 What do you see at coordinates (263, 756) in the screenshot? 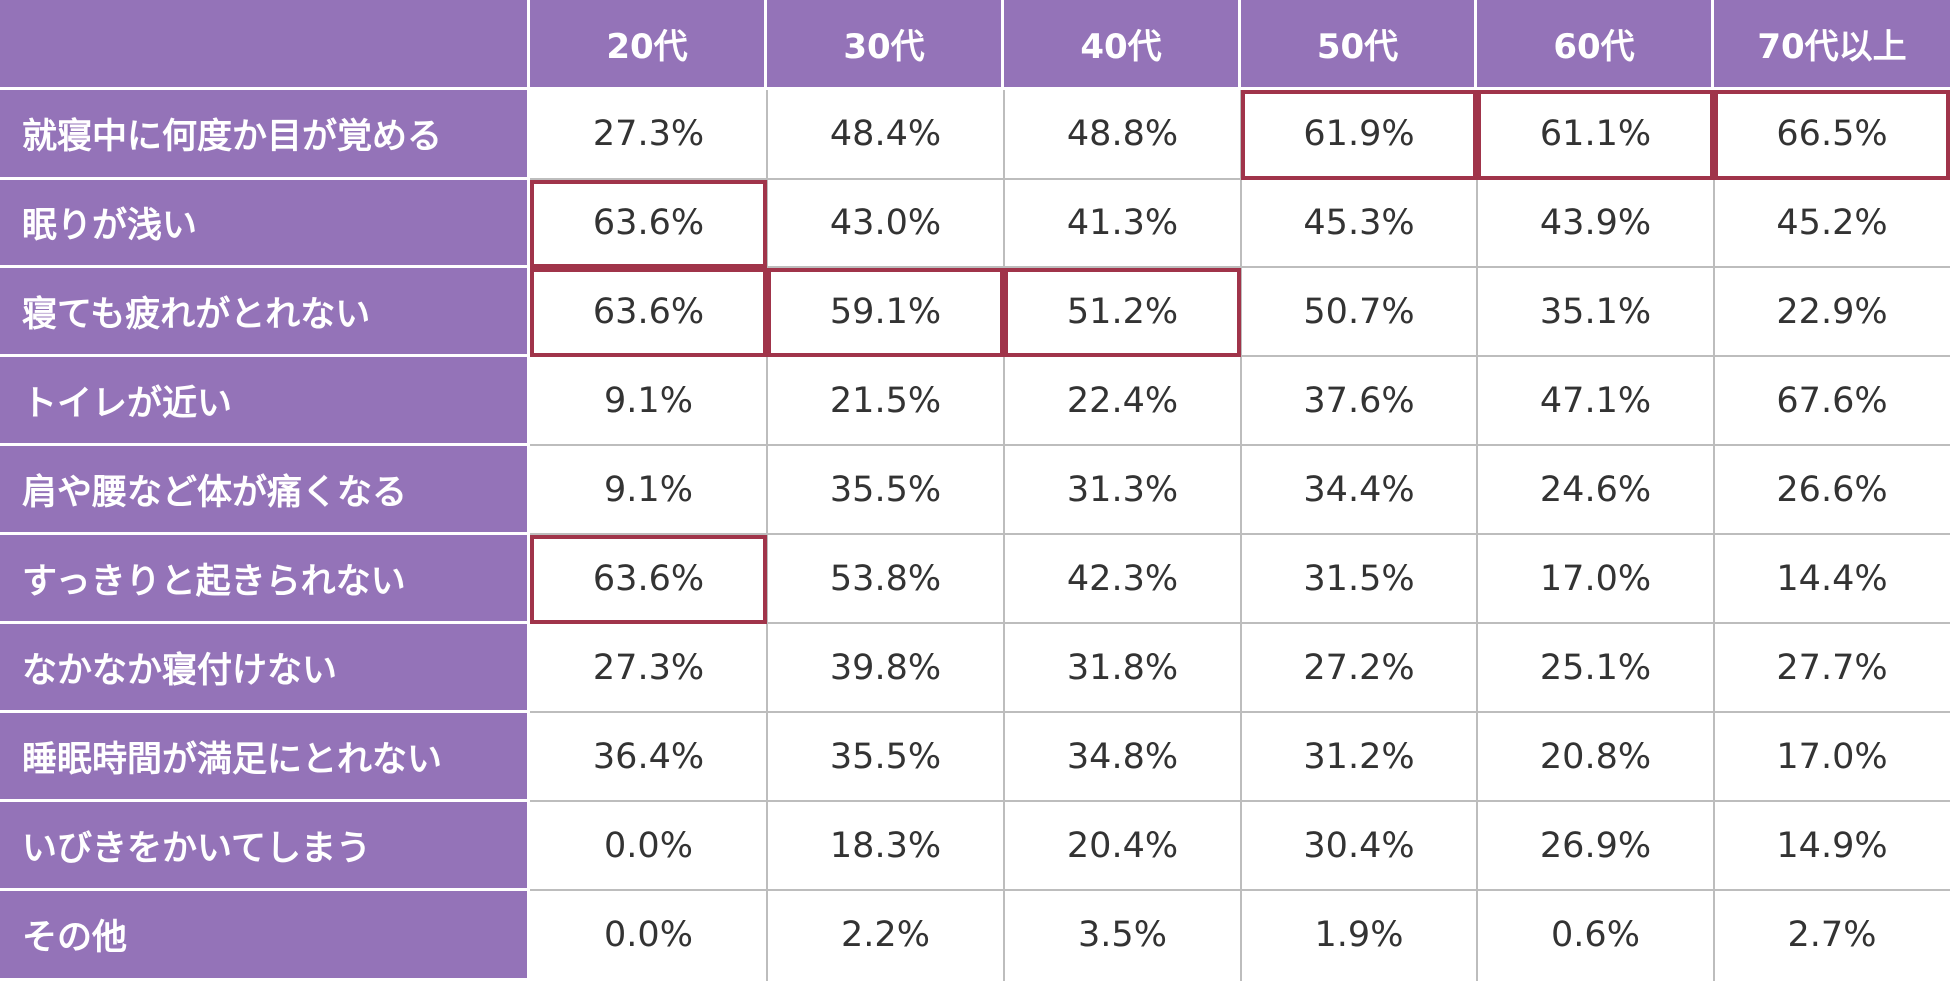
I see `row-label: 睡眠時間が満足にとれない` at bounding box center [263, 756].